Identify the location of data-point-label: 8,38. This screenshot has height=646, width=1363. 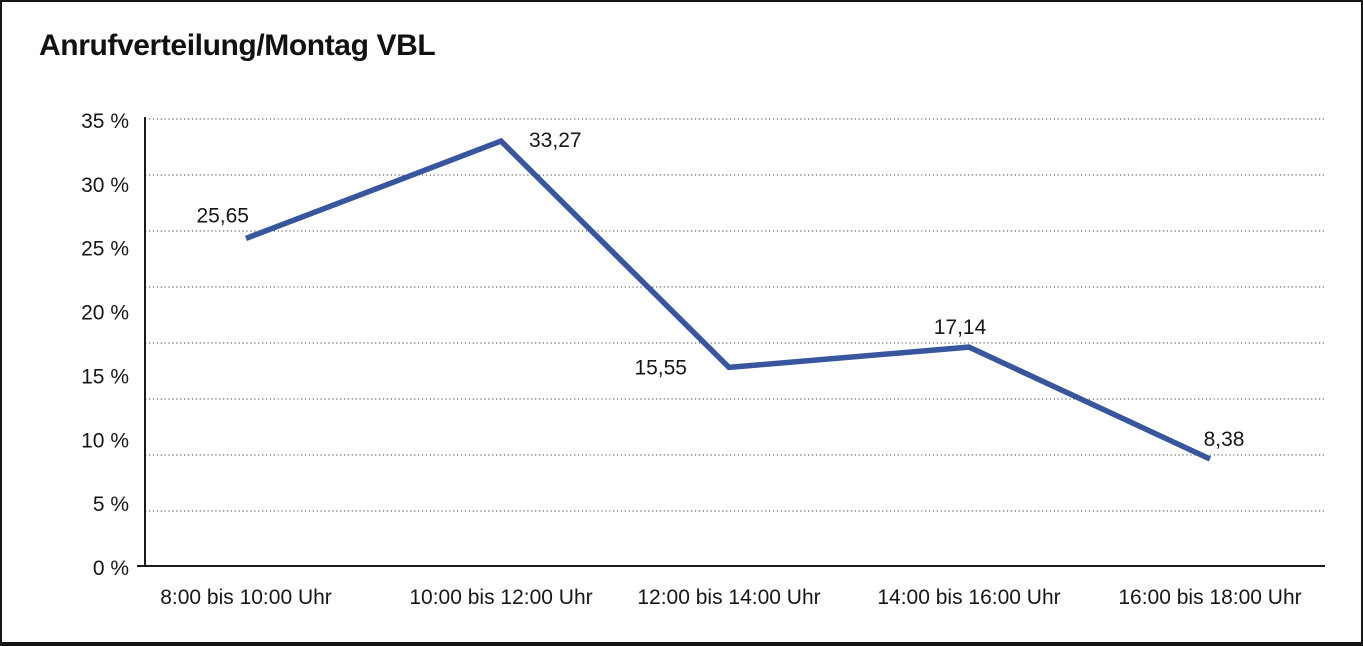
(1224, 439).